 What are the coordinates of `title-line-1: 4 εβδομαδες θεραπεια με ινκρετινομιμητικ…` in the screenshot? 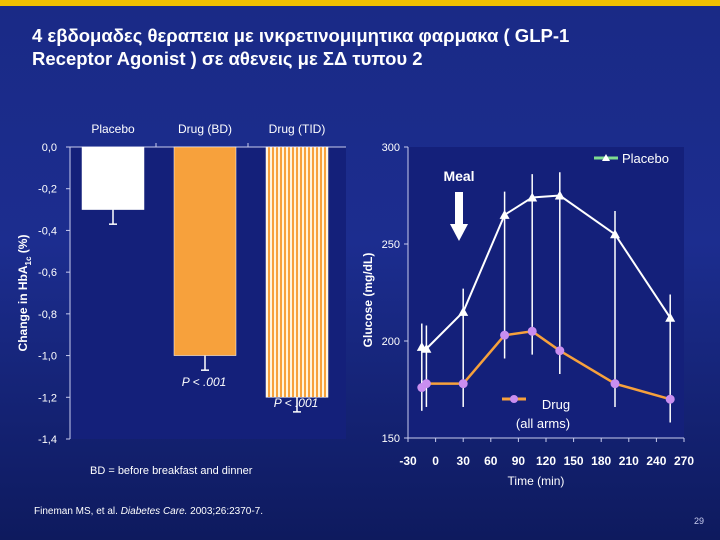 It's located at (301, 35).